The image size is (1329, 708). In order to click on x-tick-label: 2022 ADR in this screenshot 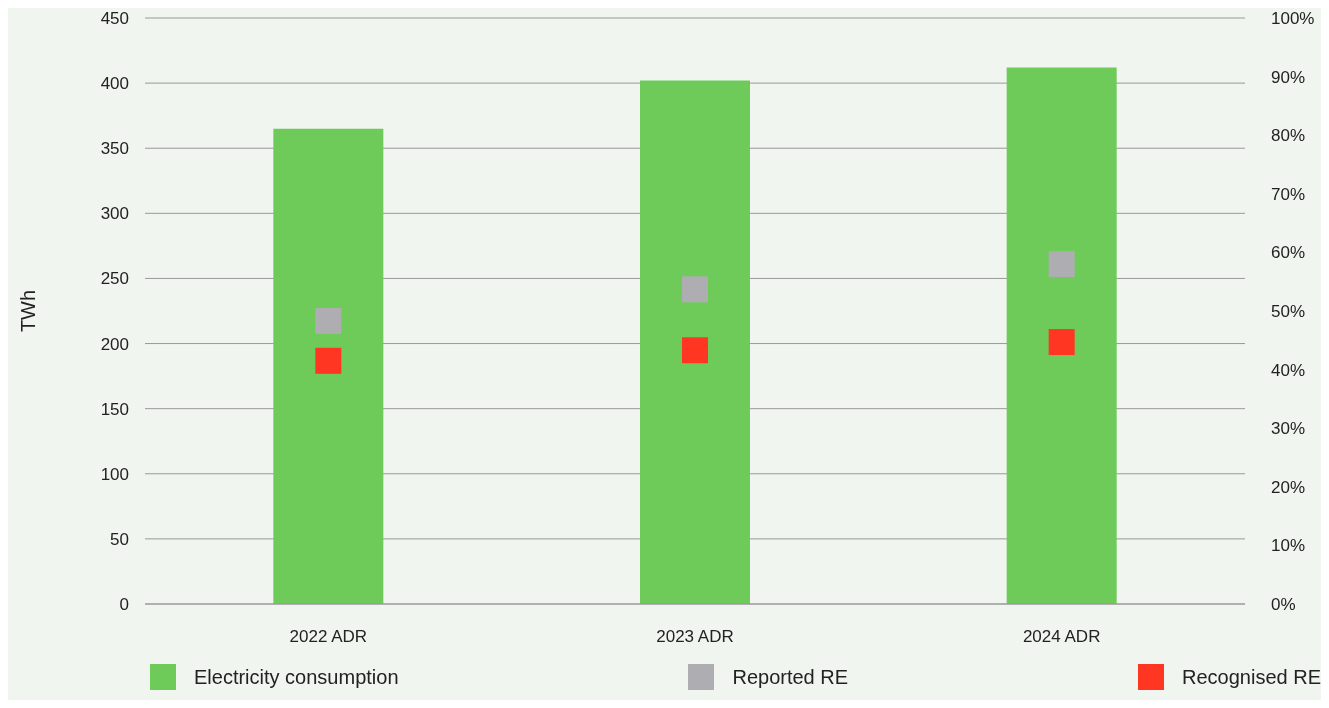, I will do `click(328, 637)`.